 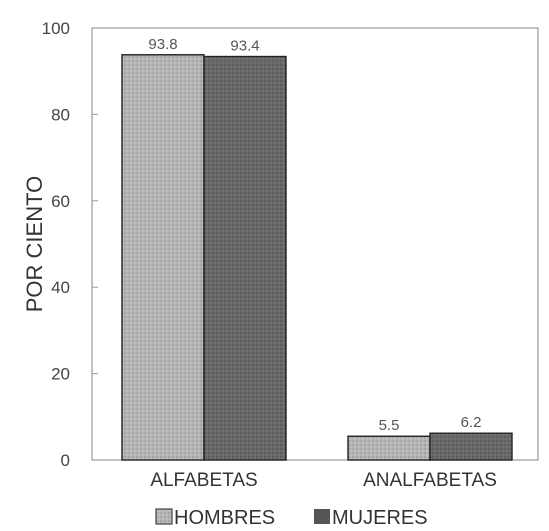 What do you see at coordinates (471, 446) in the screenshot?
I see `bar-mujeres-analfabetas` at bounding box center [471, 446].